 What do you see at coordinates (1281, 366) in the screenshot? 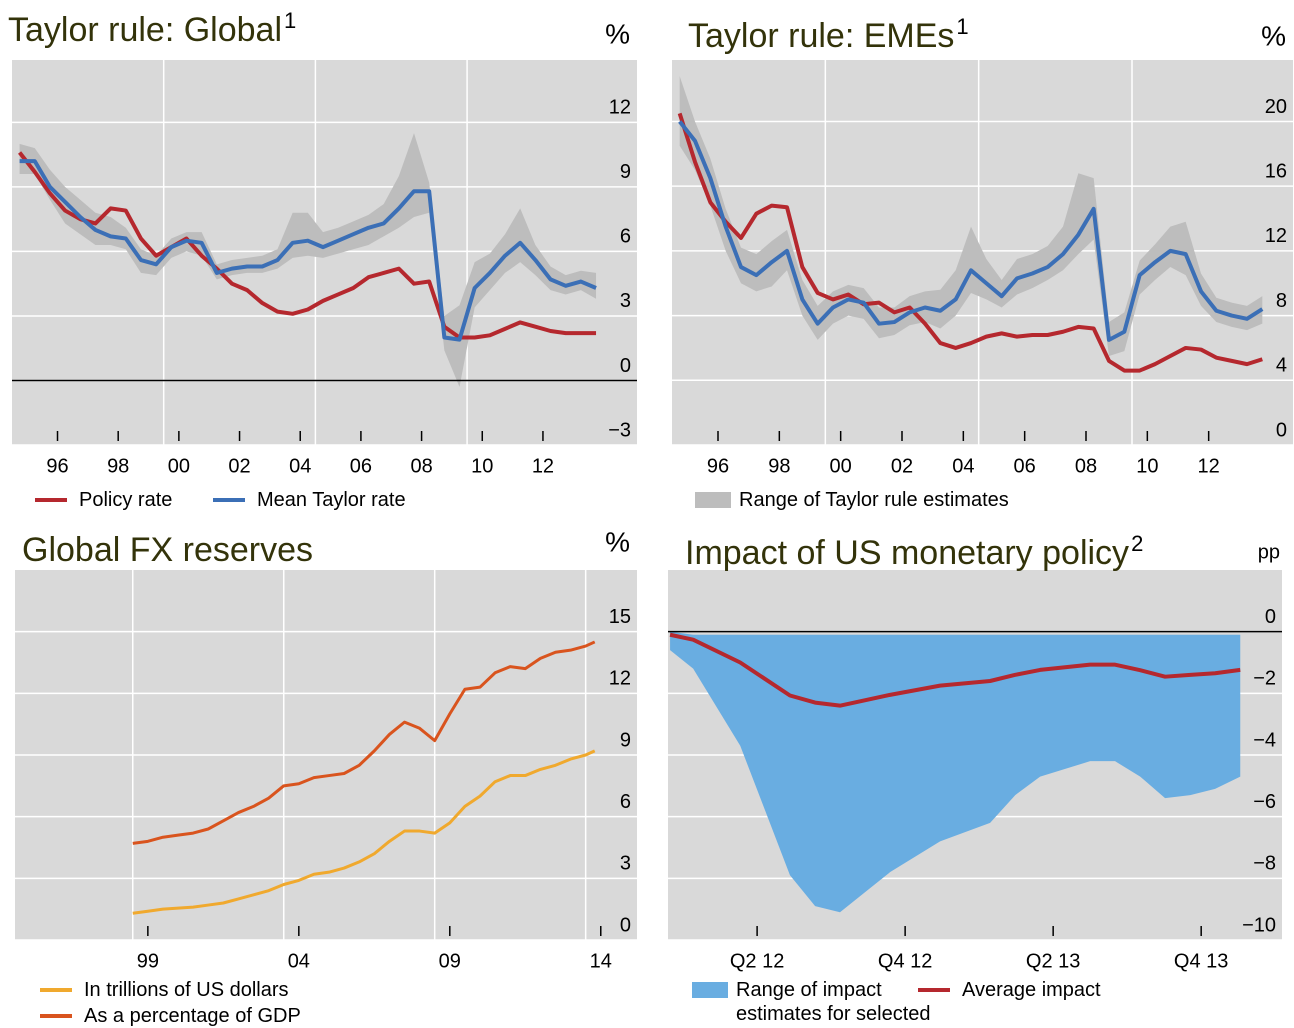
I see `y-tick-label: 4` at bounding box center [1281, 366].